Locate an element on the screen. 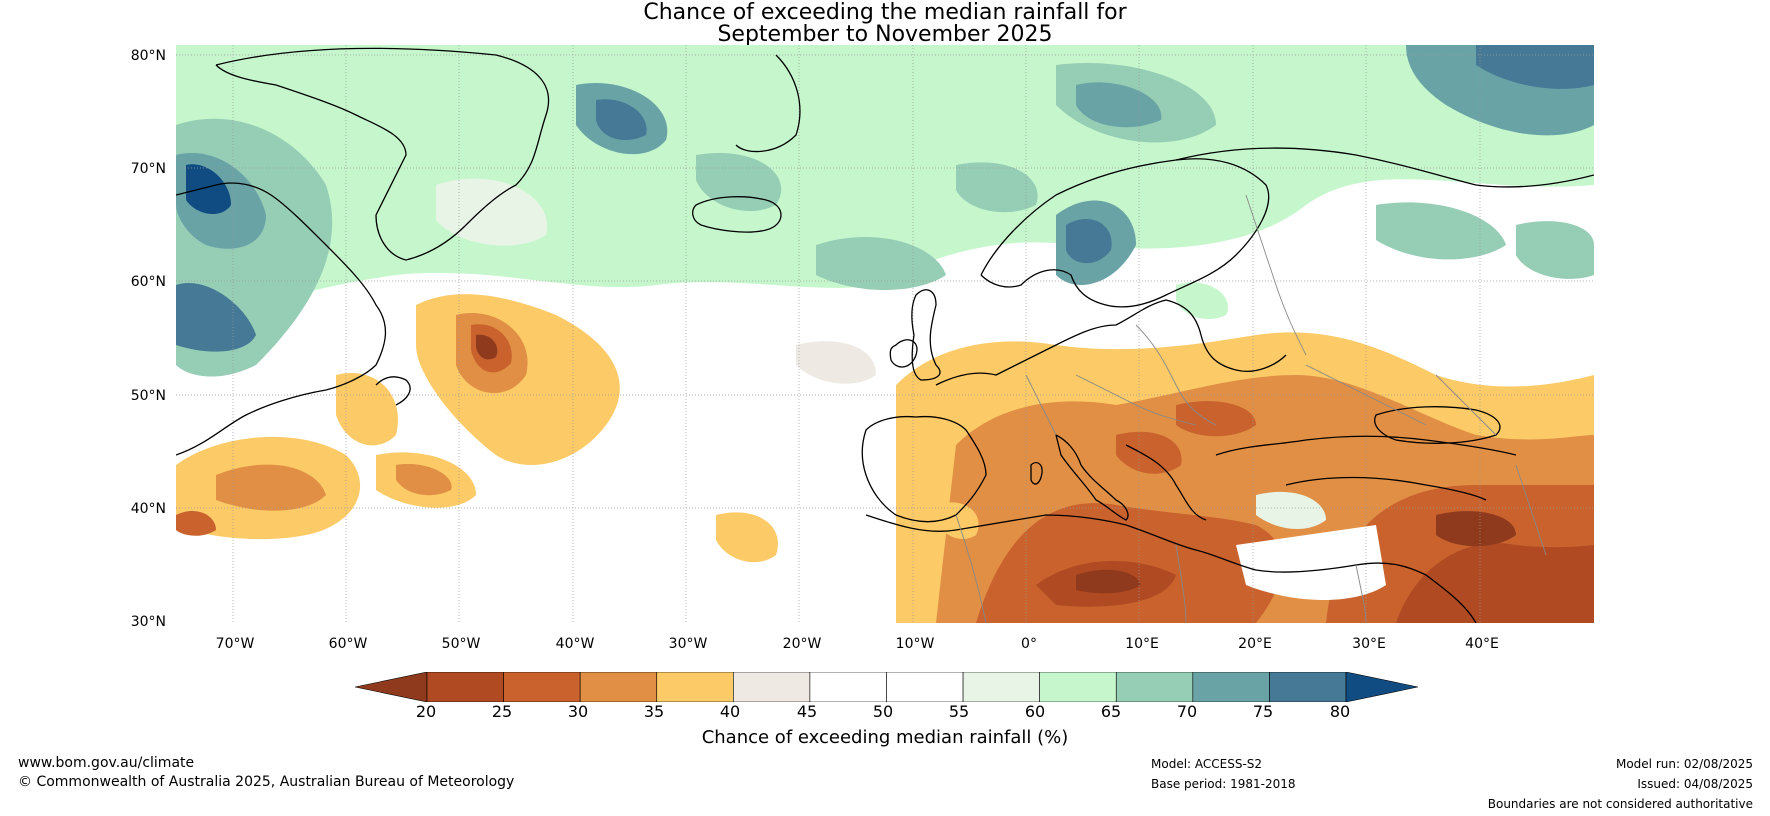 The image size is (1770, 816). lon-label-50w: 50°W is located at coordinates (461, 644).